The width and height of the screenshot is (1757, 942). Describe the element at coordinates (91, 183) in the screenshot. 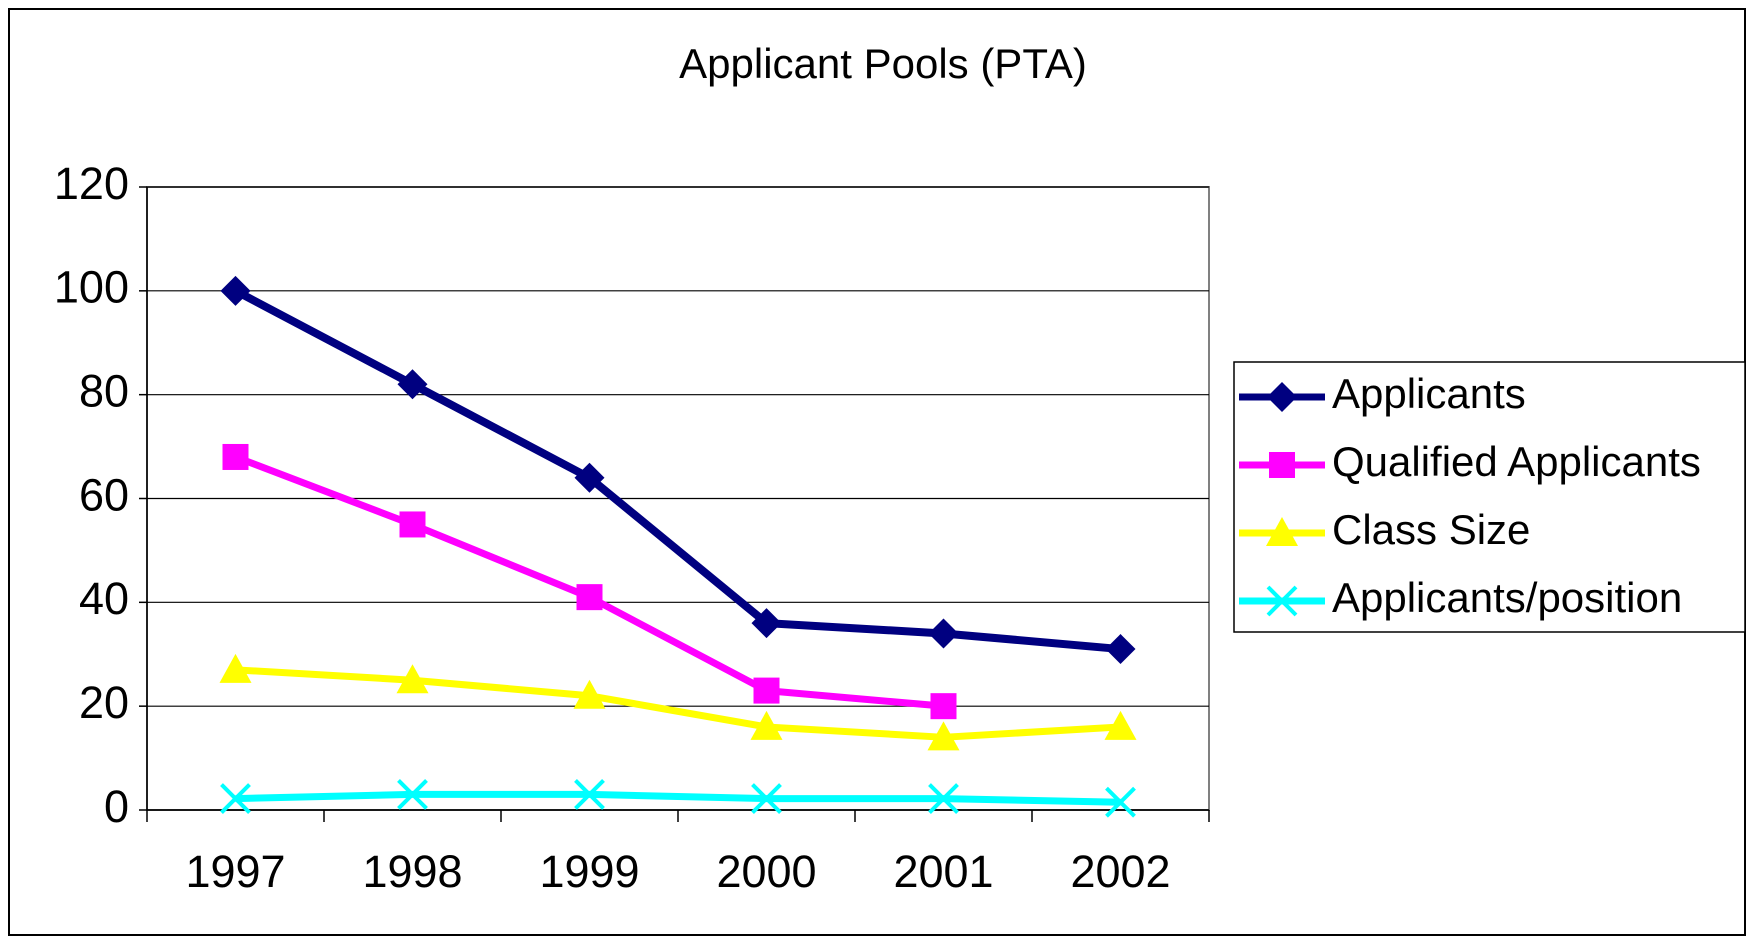

I see `y-tick-label: 120` at that location.